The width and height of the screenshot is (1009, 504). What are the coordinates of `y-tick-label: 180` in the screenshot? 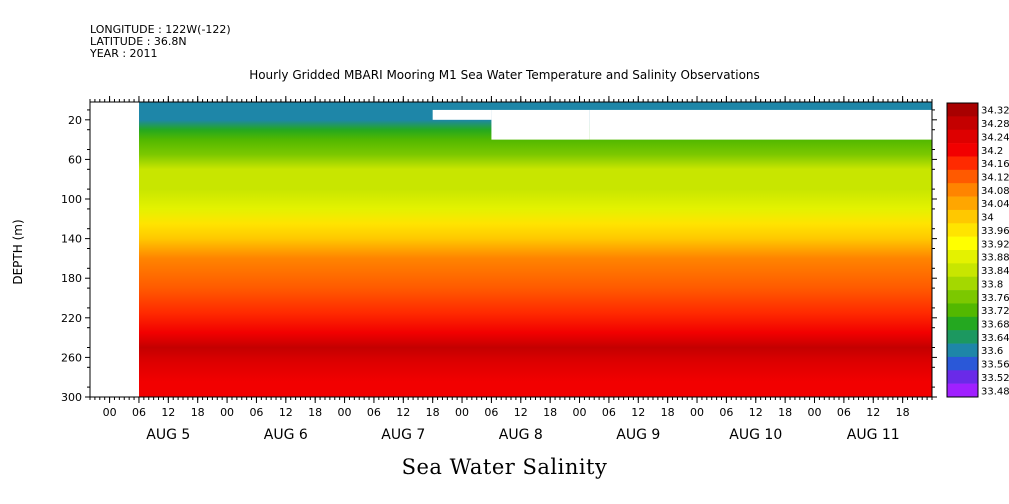 It's located at (71, 278).